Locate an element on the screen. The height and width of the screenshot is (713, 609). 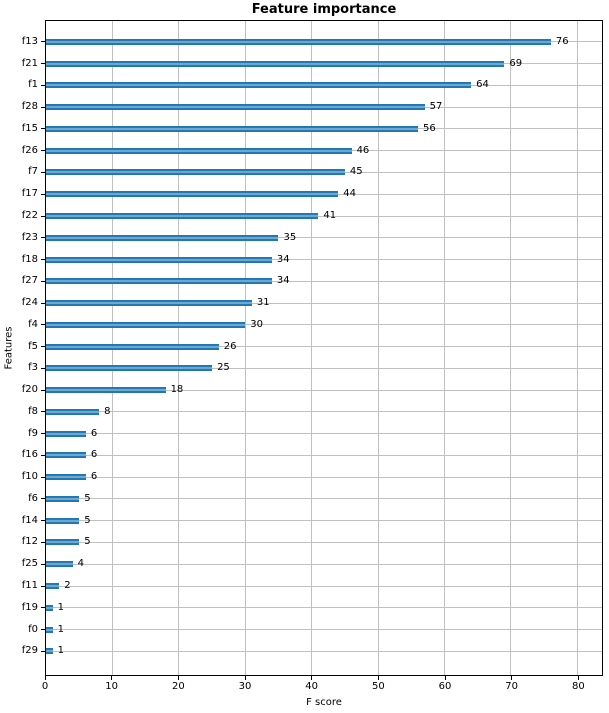
value-label: 57 is located at coordinates (436, 107).